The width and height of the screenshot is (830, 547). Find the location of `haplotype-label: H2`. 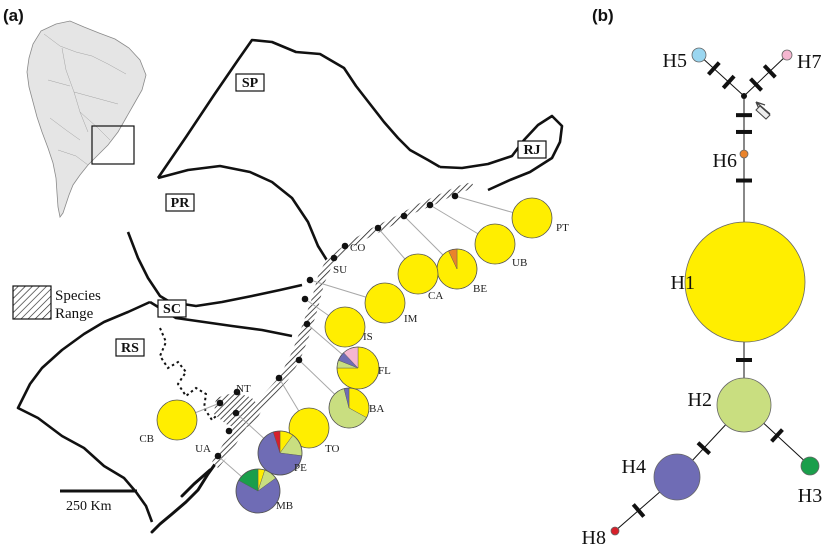

haplotype-label: H2 is located at coordinates (700, 400).